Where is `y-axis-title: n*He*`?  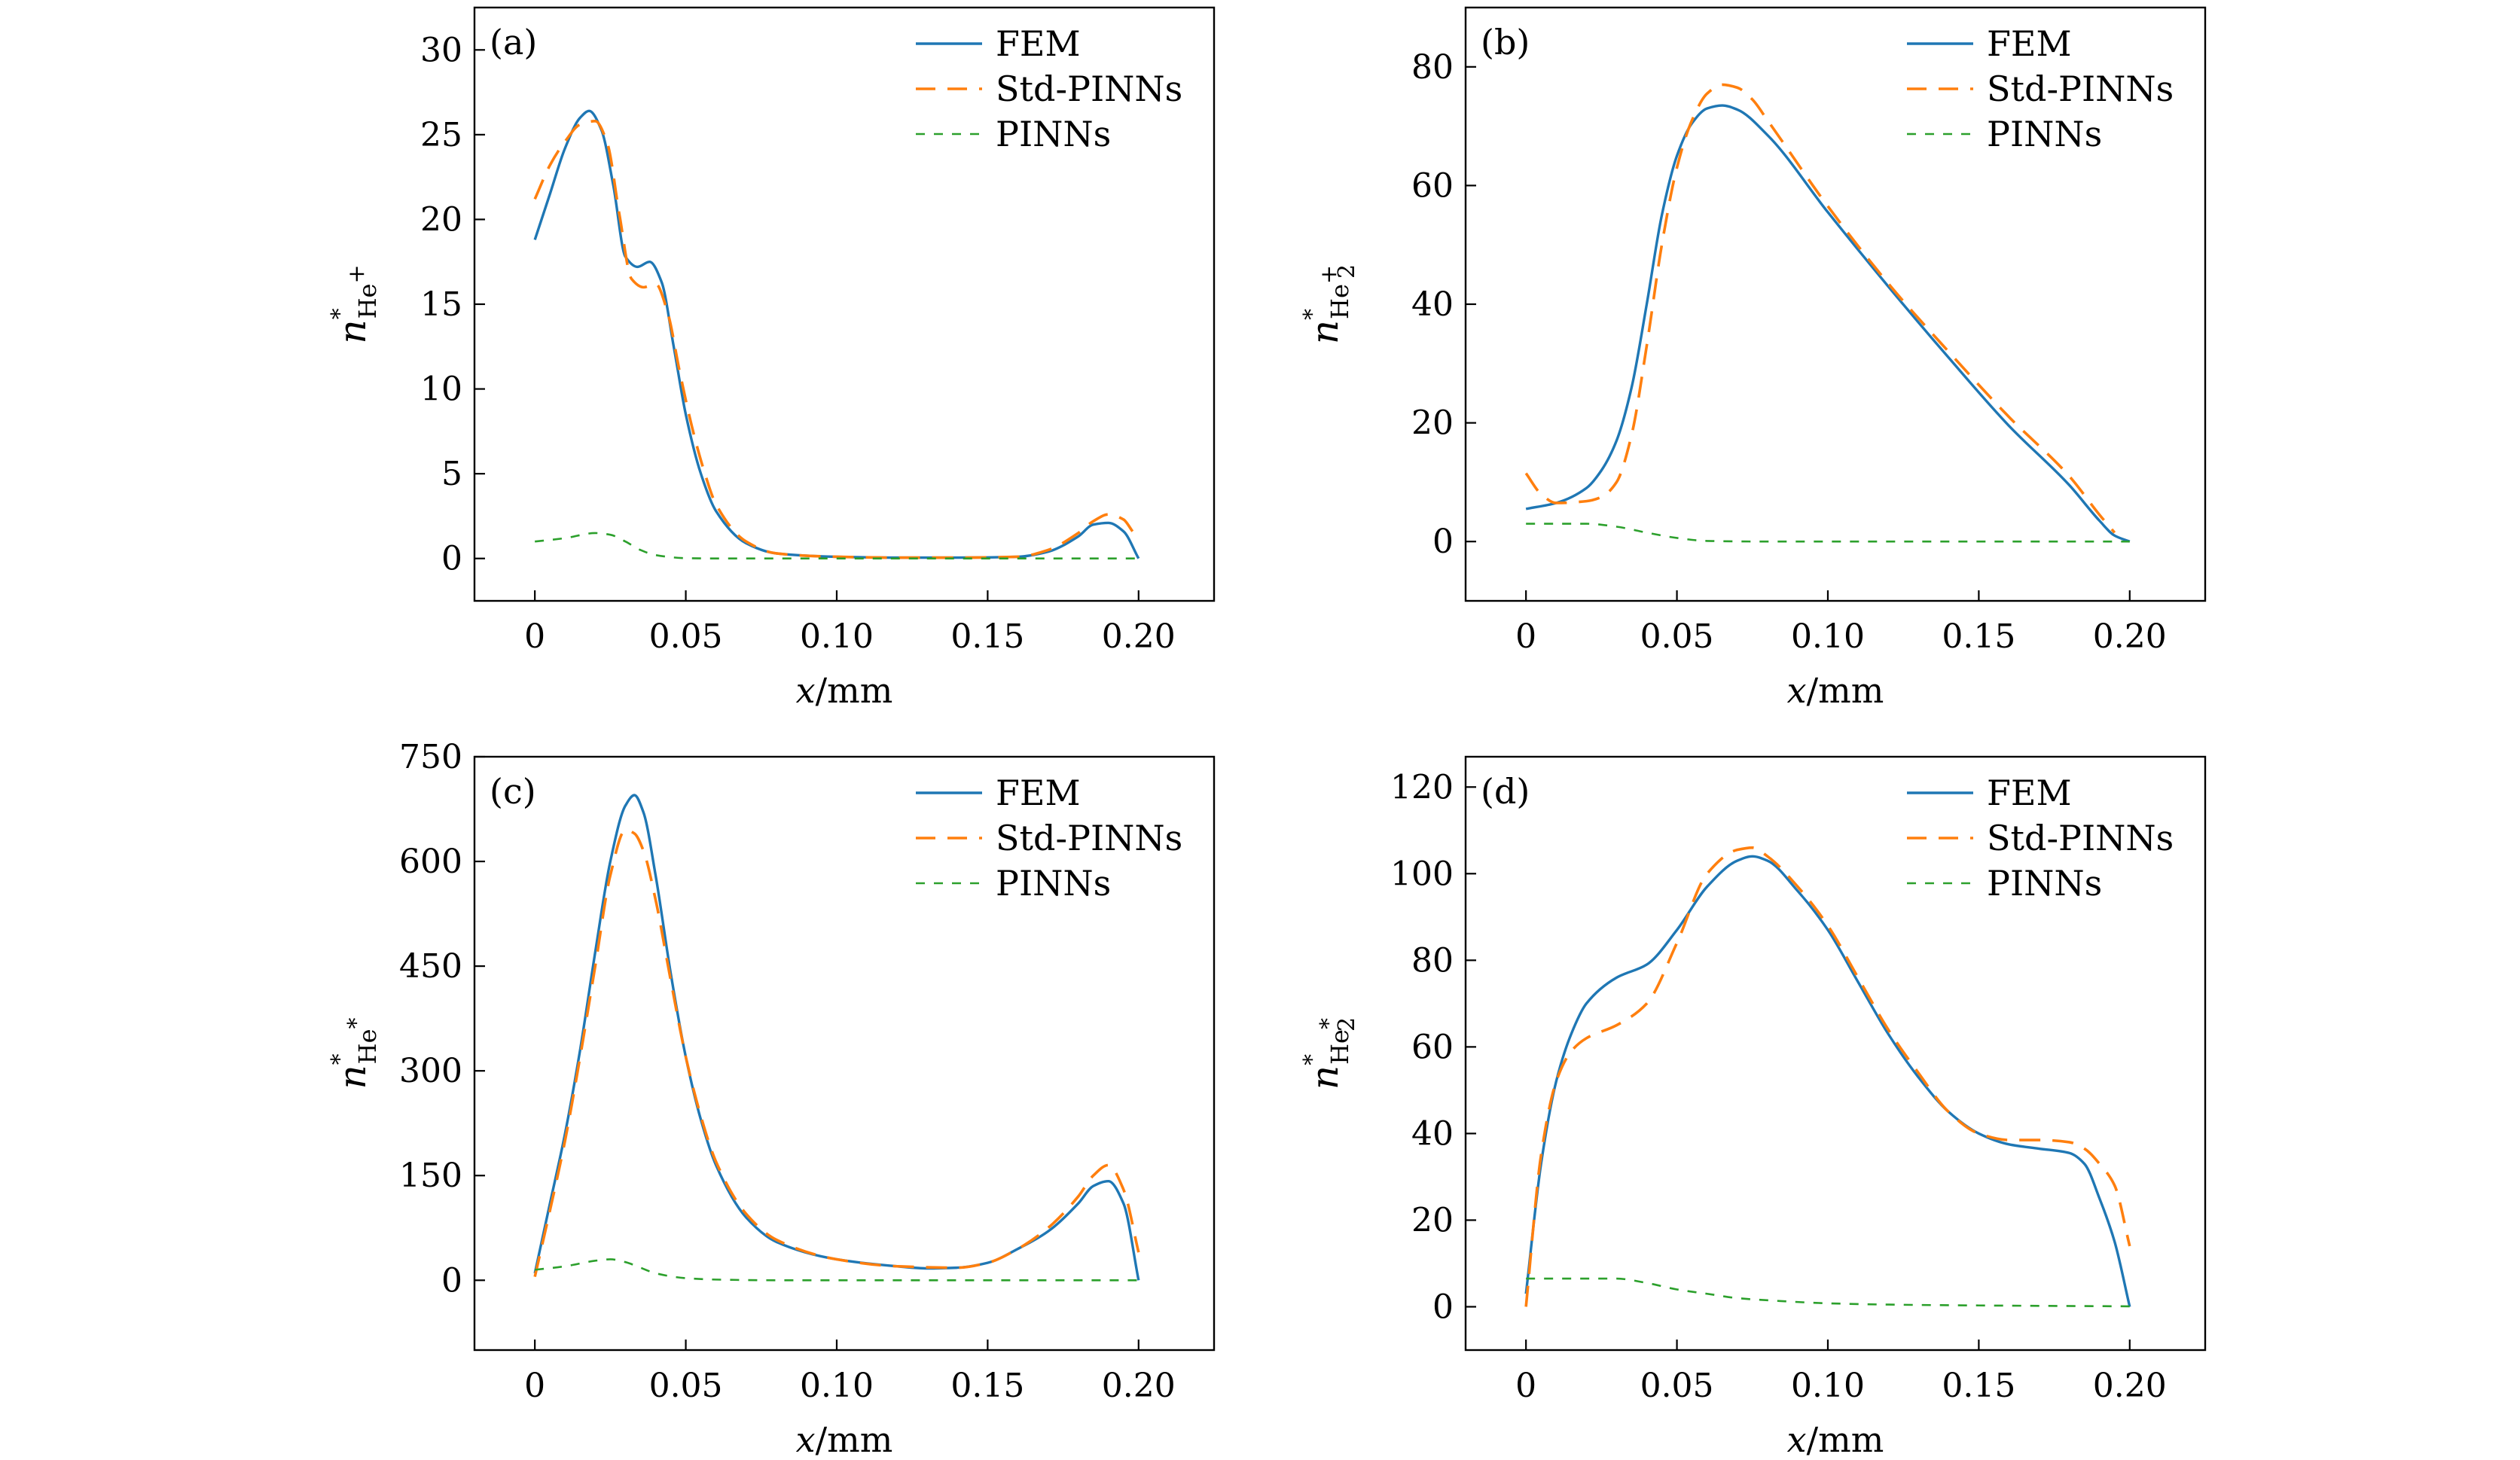 y-axis-title: n*He* is located at coordinates (354, 1053).